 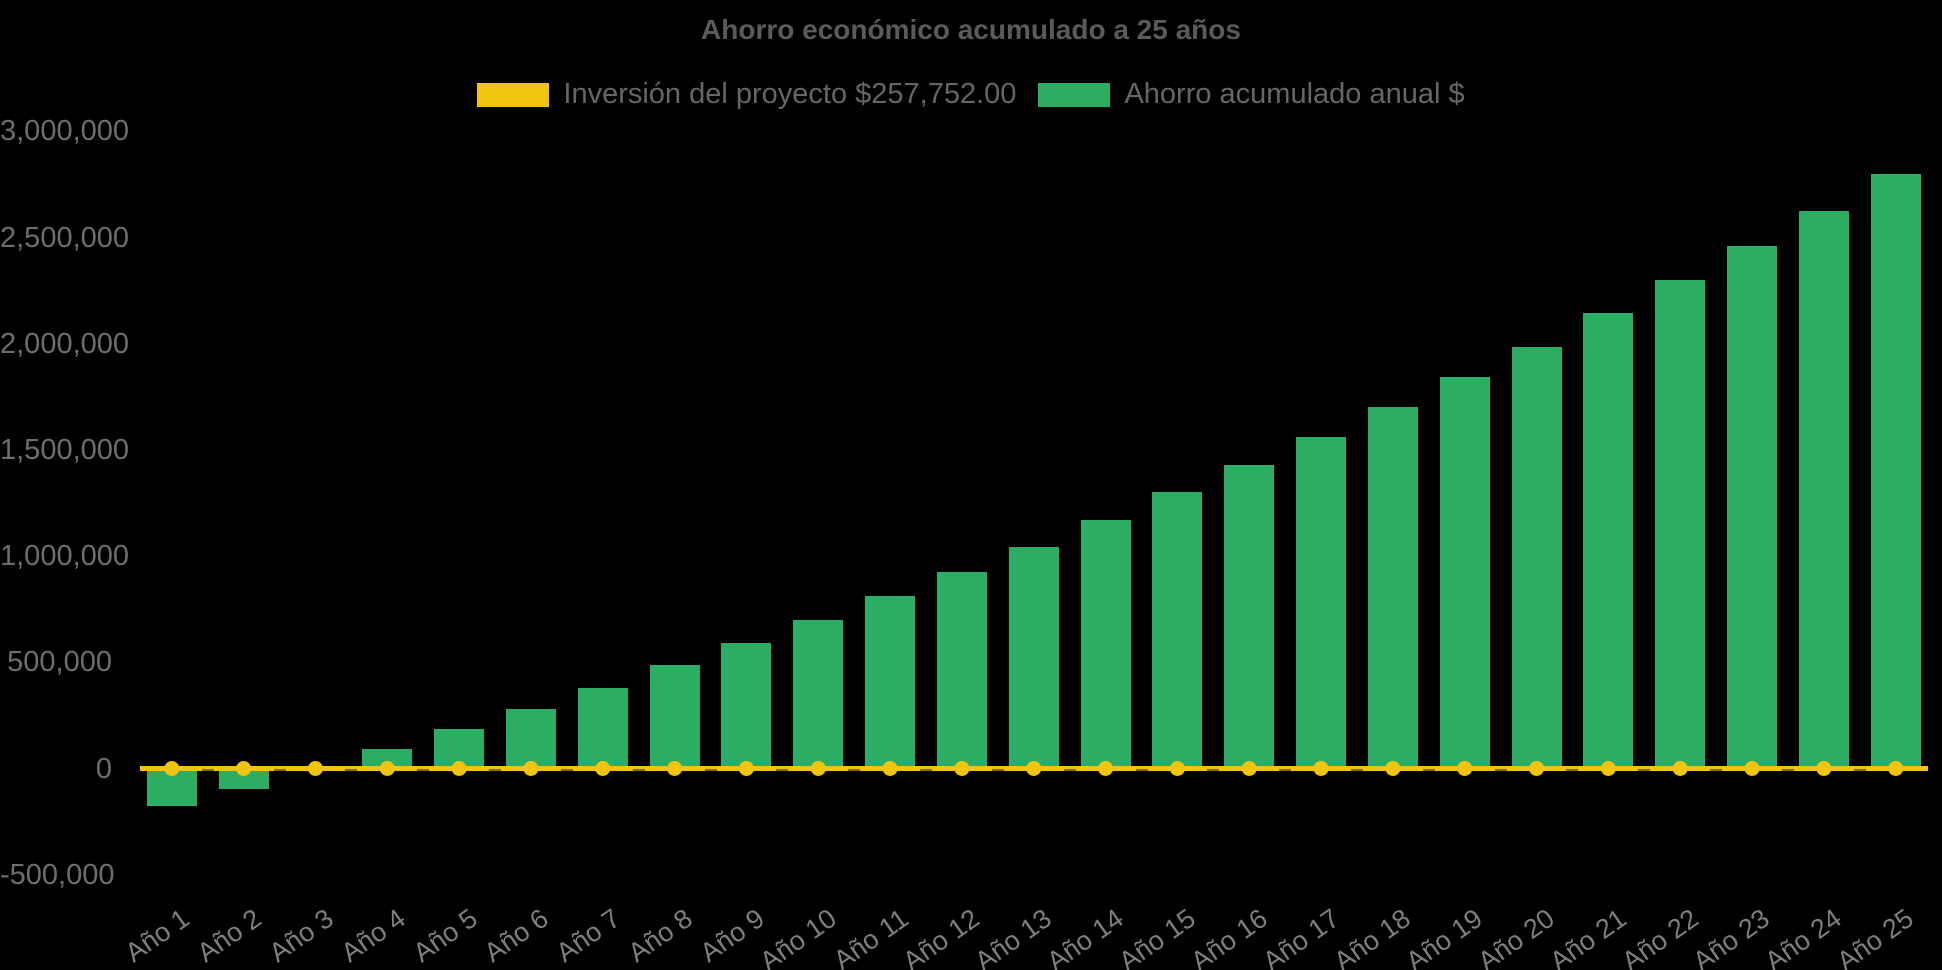 I want to click on bar-año-12, so click(x=961, y=670).